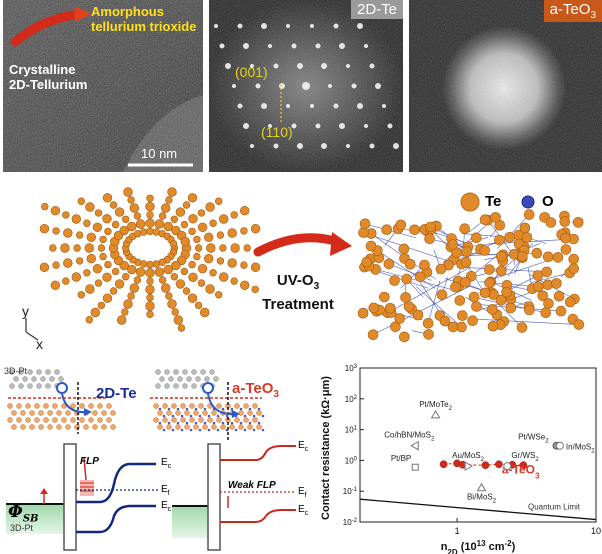 This screenshot has height=554, width=602. Describe the element at coordinates (70, 497) in the screenshot. I see `left-barrier-layer` at that location.